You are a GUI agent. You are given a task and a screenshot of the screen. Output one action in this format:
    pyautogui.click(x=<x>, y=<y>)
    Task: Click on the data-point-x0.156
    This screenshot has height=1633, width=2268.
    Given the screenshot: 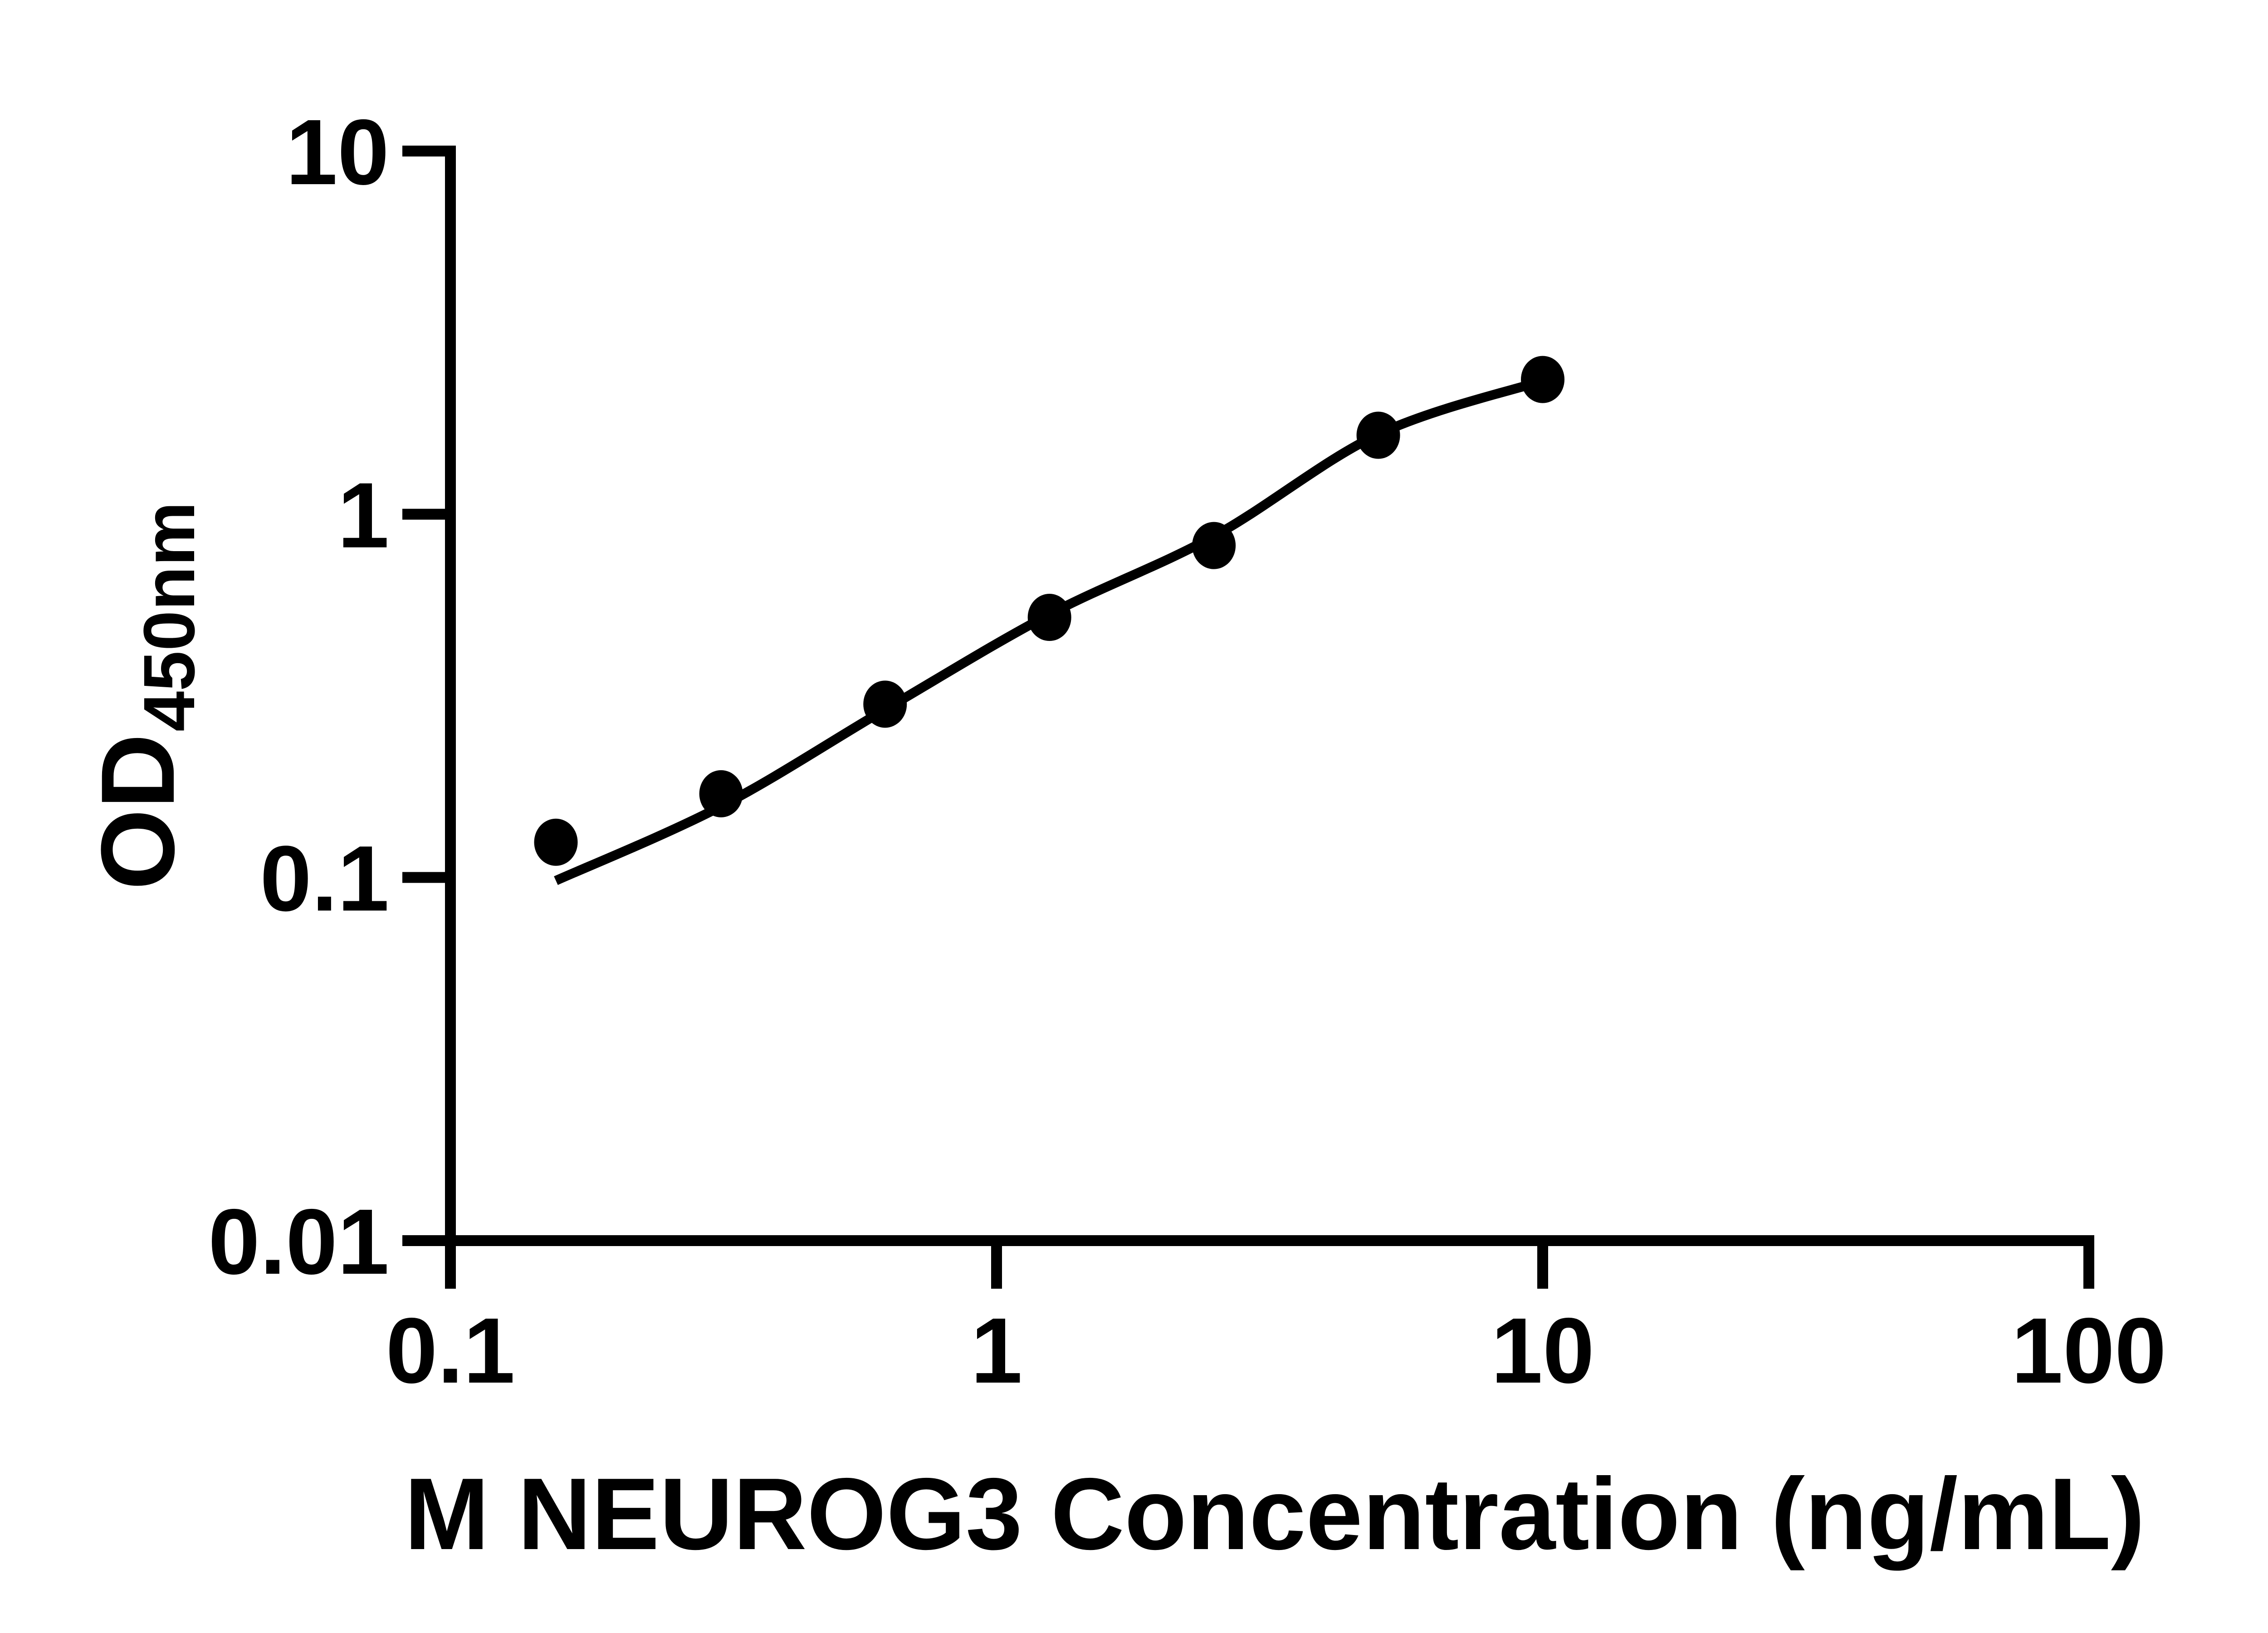 What is the action you would take?
    pyautogui.click(x=556, y=842)
    